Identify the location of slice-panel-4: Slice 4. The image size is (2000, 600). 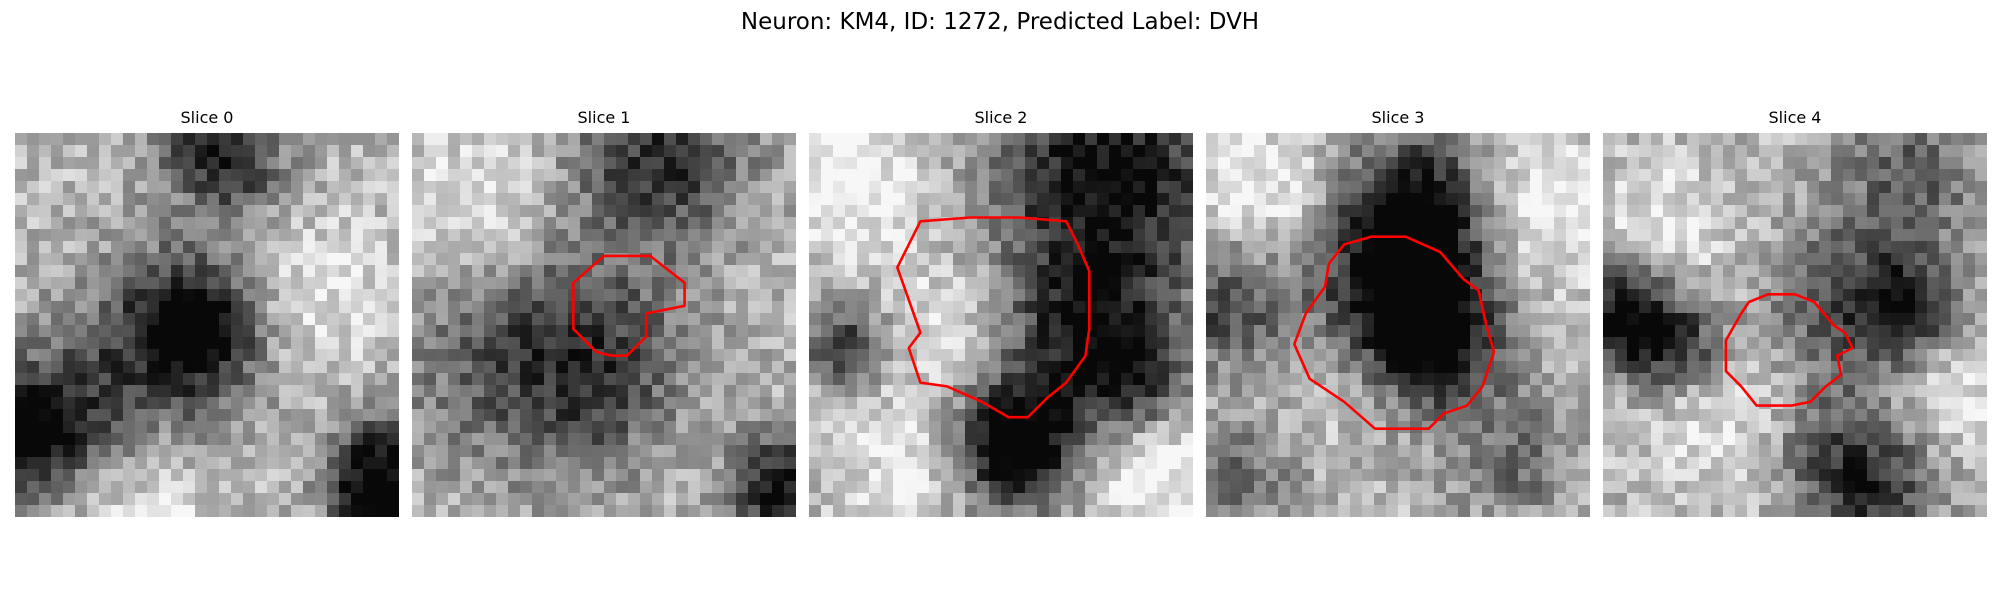
(1795, 312).